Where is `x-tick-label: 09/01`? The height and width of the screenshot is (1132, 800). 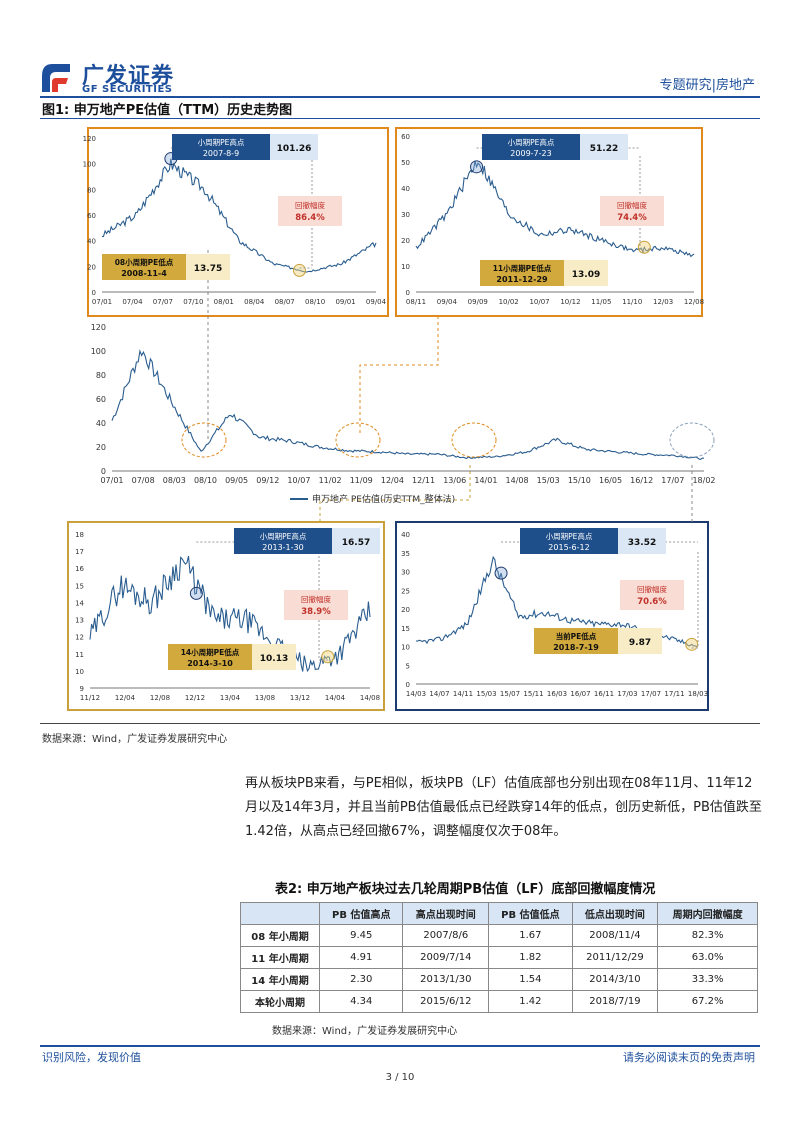 x-tick-label: 09/01 is located at coordinates (345, 302).